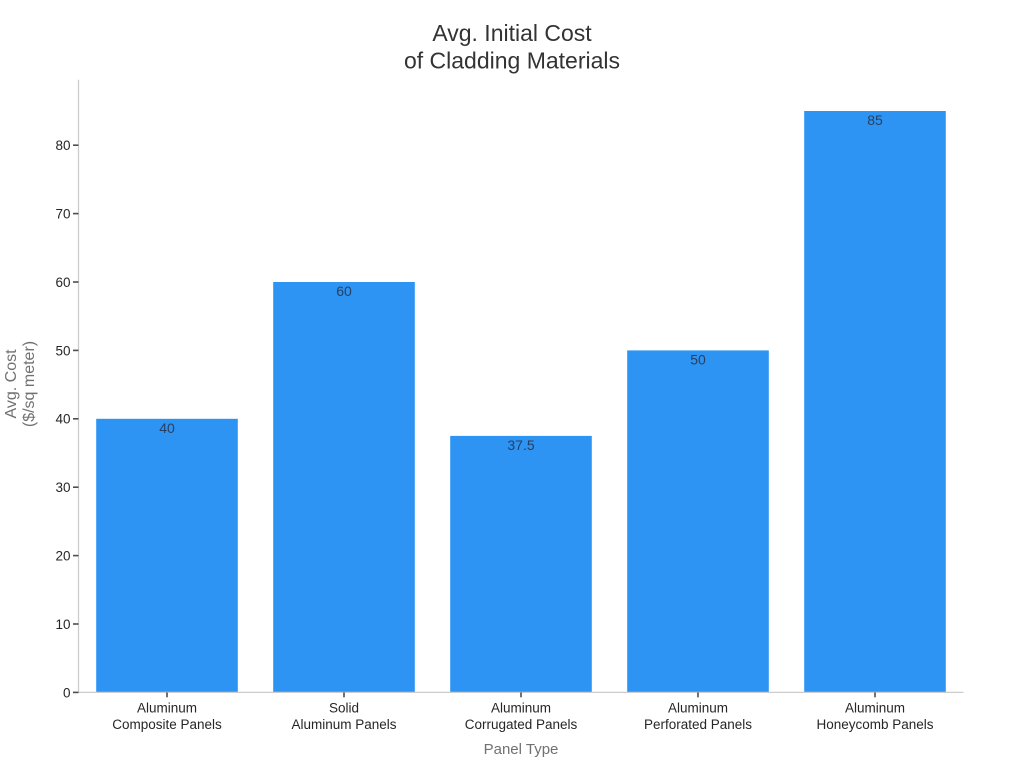 This screenshot has width=1024, height=768. Describe the element at coordinates (520, 445) in the screenshot. I see `svg-text: 37.5` at that location.